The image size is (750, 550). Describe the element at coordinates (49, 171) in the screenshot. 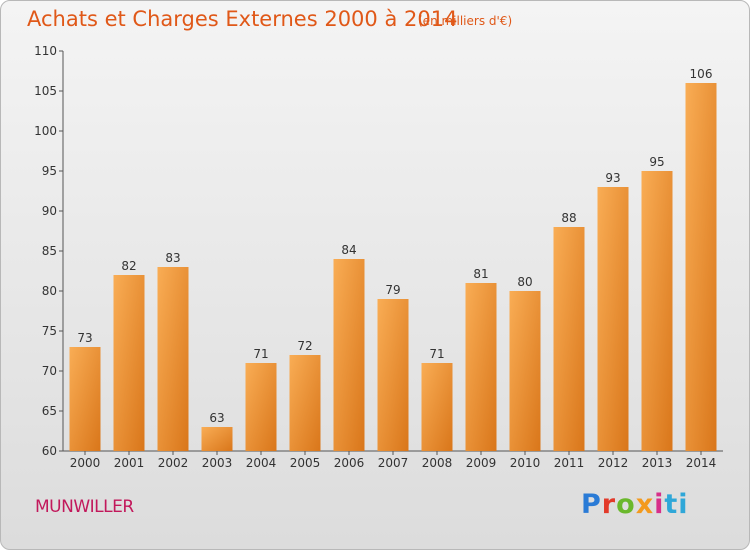

I see `y-tick-label: 95` at that location.